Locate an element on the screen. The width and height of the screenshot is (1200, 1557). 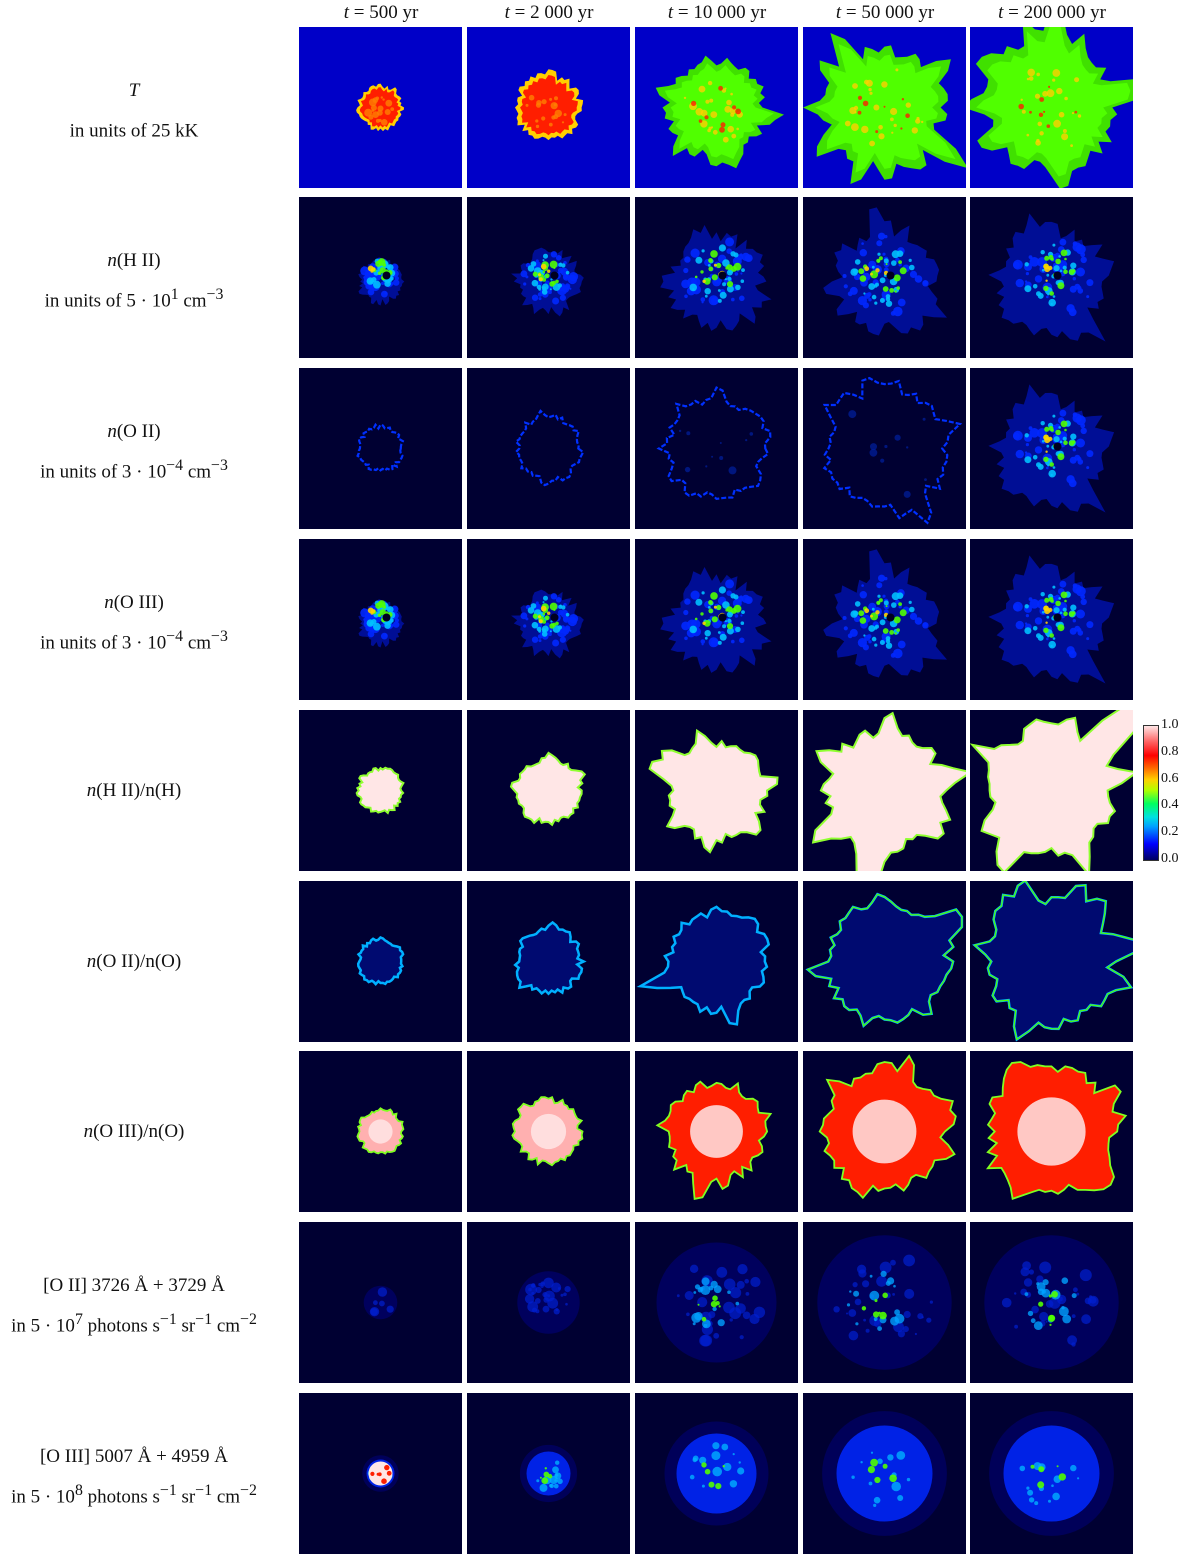
row-label-line1: n(O III) is located at coordinates (134, 603).